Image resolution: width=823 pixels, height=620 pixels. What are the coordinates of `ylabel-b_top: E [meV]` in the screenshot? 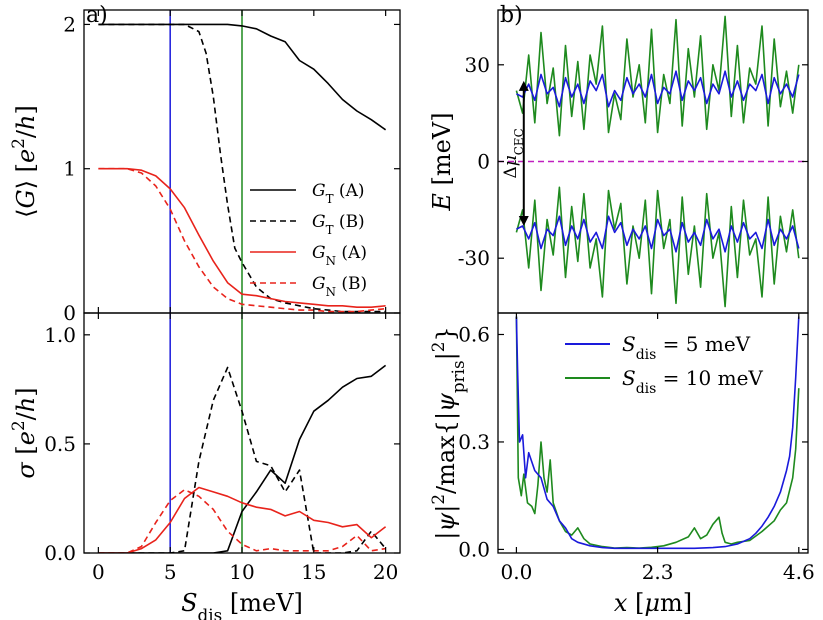 It's located at (442, 161).